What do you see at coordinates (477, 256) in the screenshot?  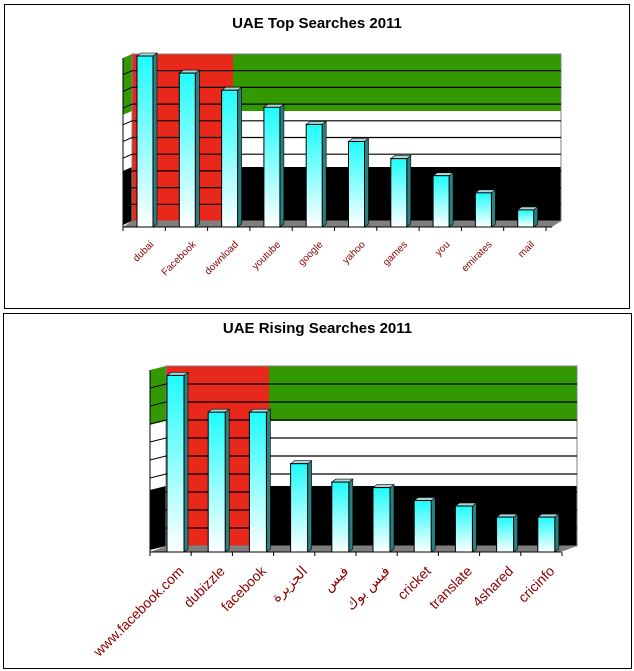 I see `x-axis-label: emirates` at bounding box center [477, 256].